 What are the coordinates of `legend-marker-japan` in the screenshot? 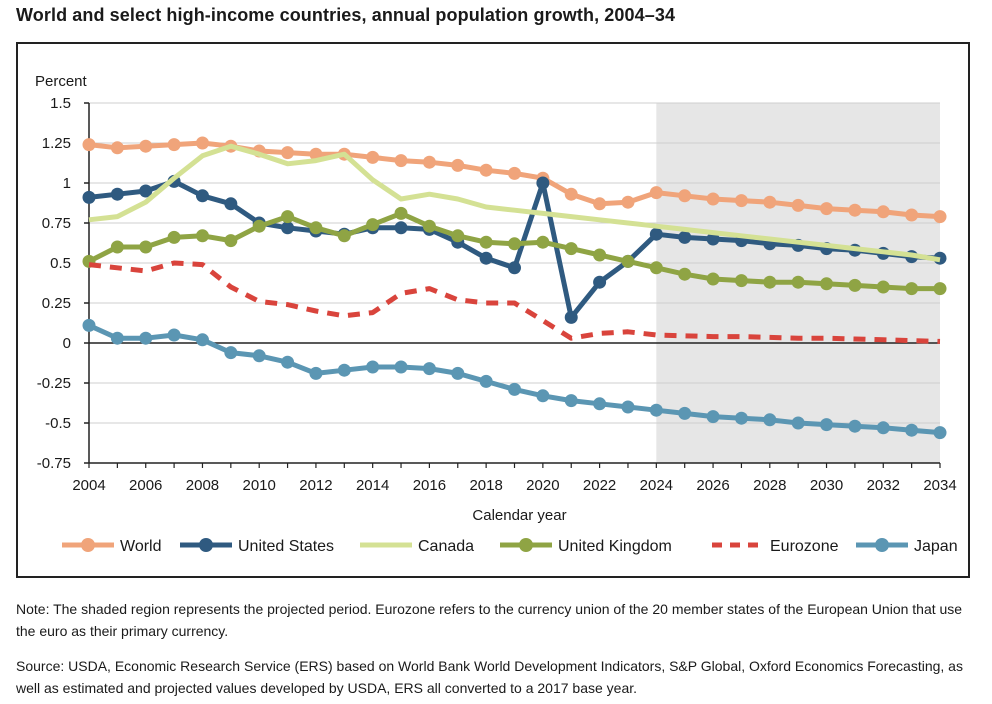 It's located at (882, 545).